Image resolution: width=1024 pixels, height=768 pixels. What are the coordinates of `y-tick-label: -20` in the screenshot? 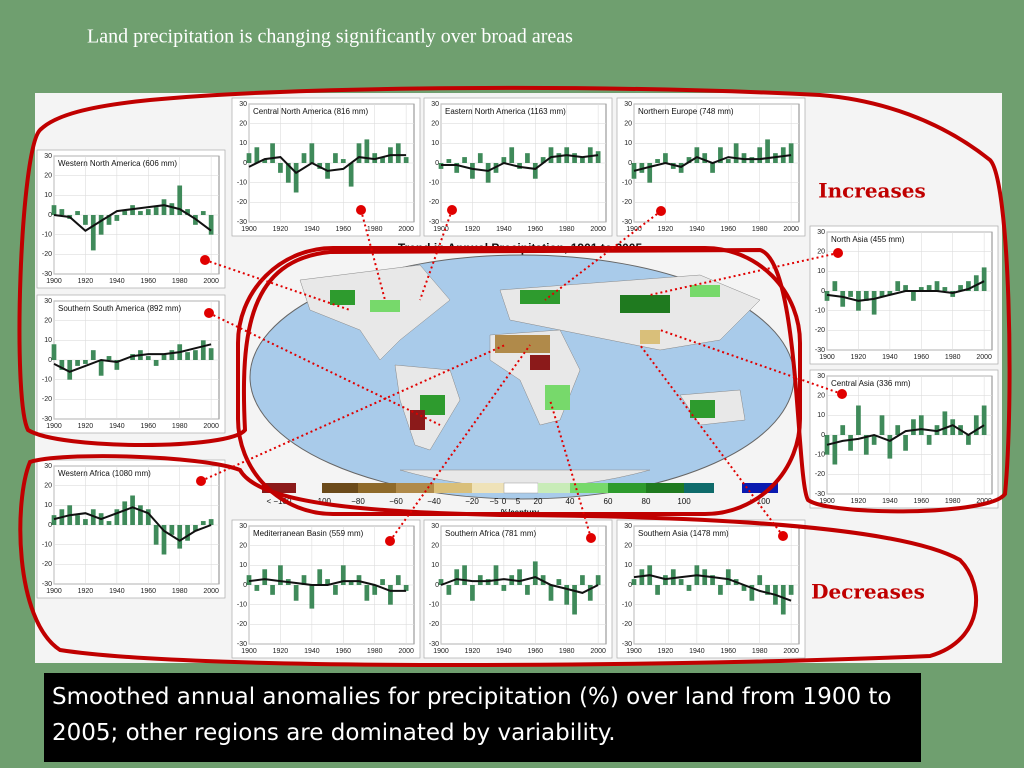 It's located at (47, 564).